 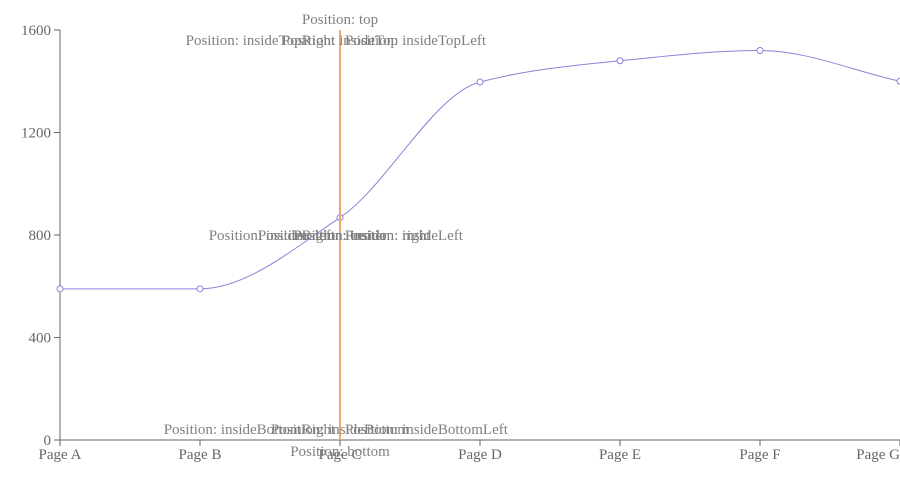 I want to click on reference-line-label: Position: insideBottomRight, so click(x=250, y=430).